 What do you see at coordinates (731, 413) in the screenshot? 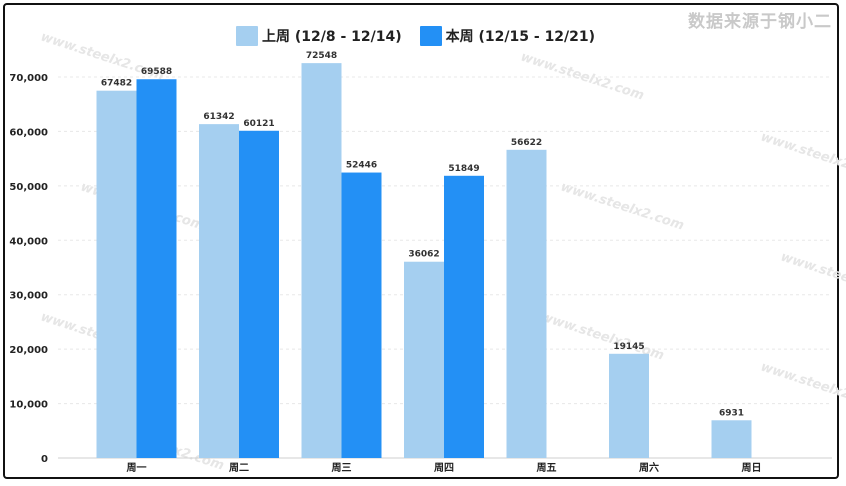
I see `data-label: 6931` at bounding box center [731, 413].